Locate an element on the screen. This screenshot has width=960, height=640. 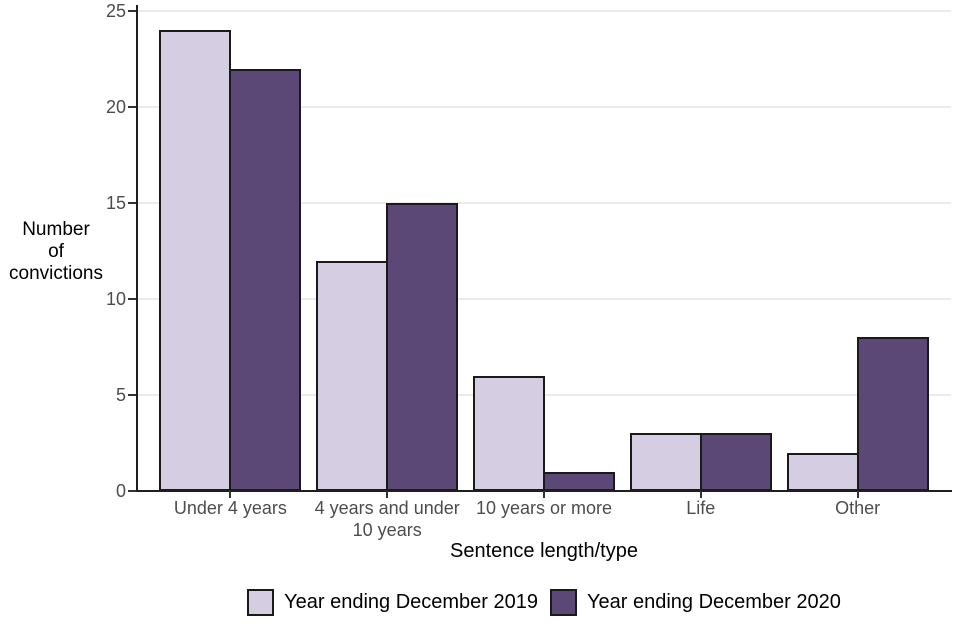
legend-item-2019: Year ending December 2019 is located at coordinates (392, 602).